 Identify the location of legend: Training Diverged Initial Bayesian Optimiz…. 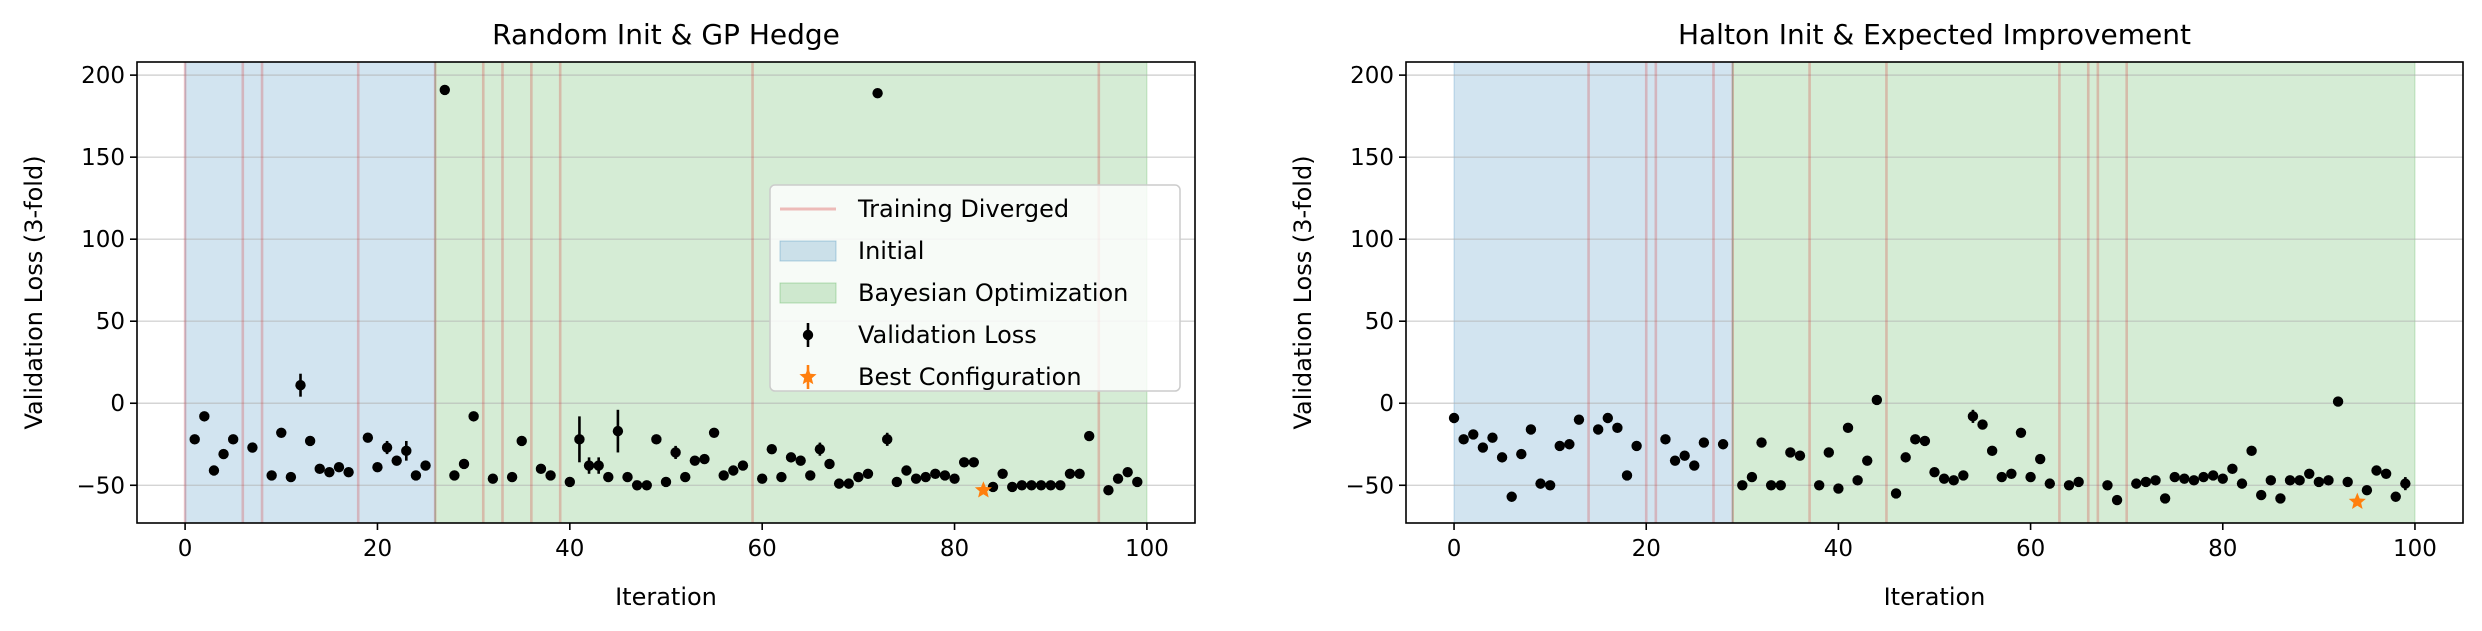
(975, 288).